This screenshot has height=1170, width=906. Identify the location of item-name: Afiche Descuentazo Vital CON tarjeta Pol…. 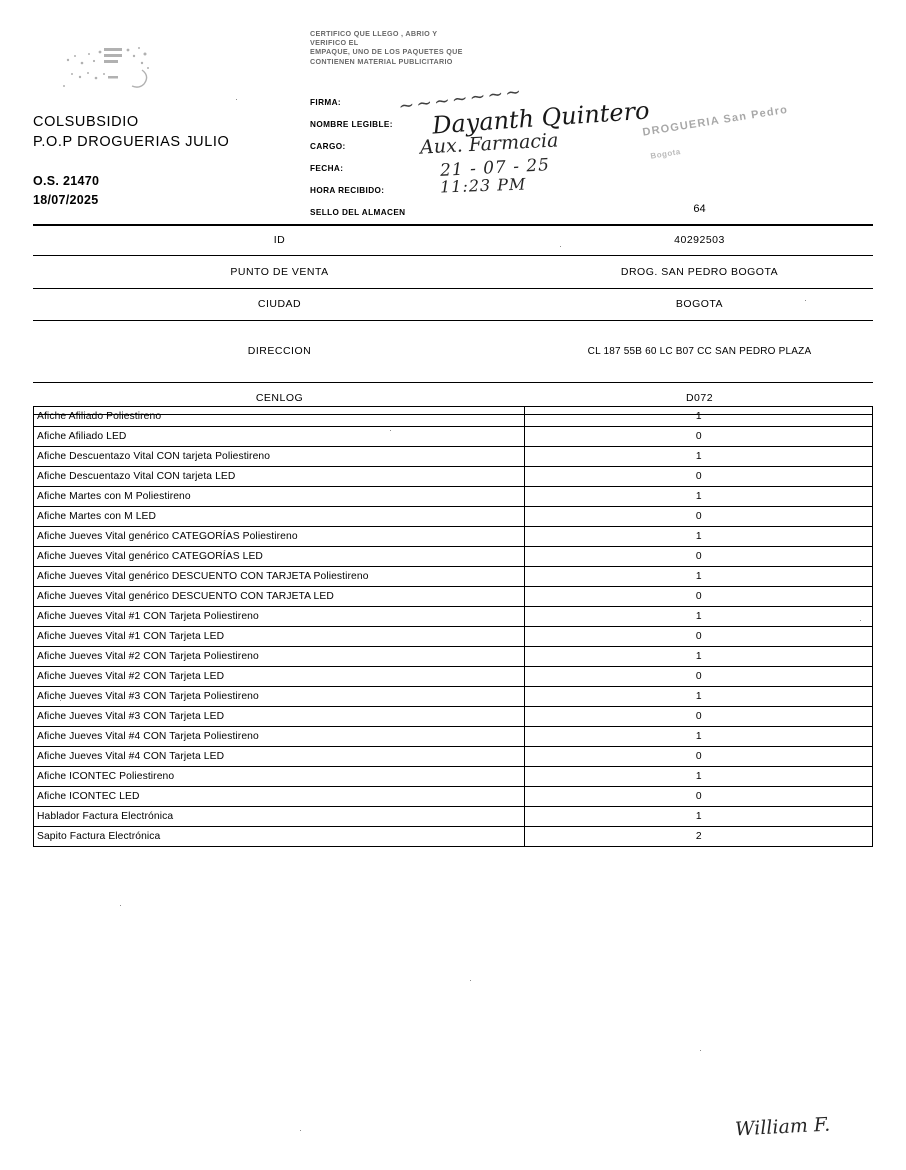
(279, 456).